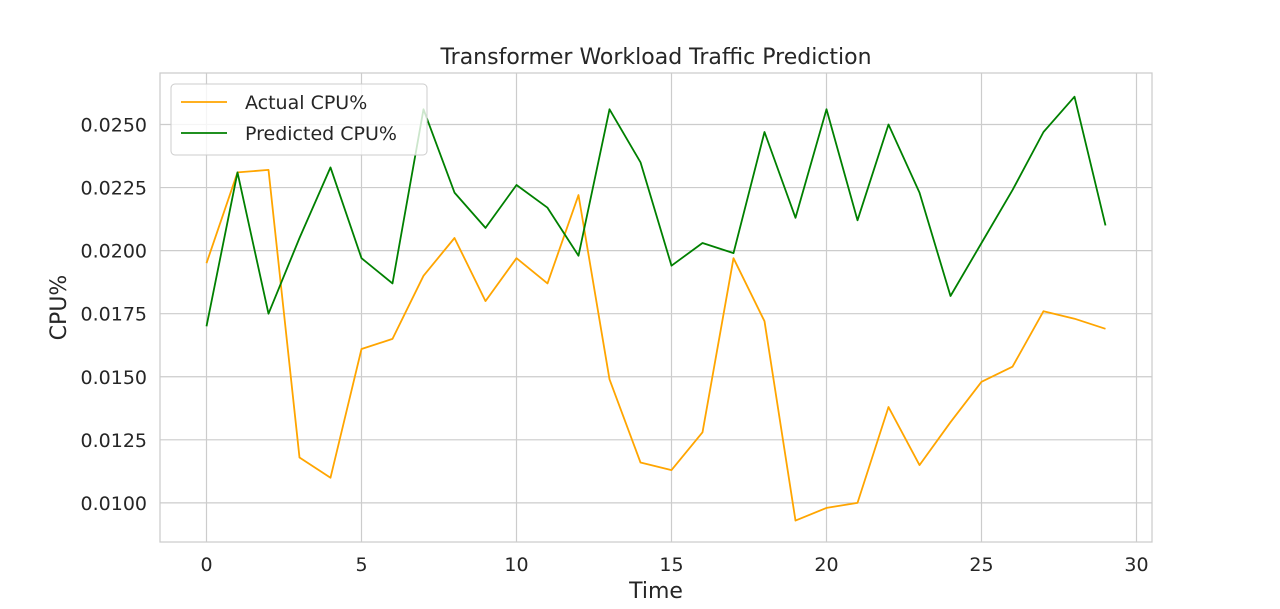  I want to click on x-tick-label: 25, so click(981, 565).